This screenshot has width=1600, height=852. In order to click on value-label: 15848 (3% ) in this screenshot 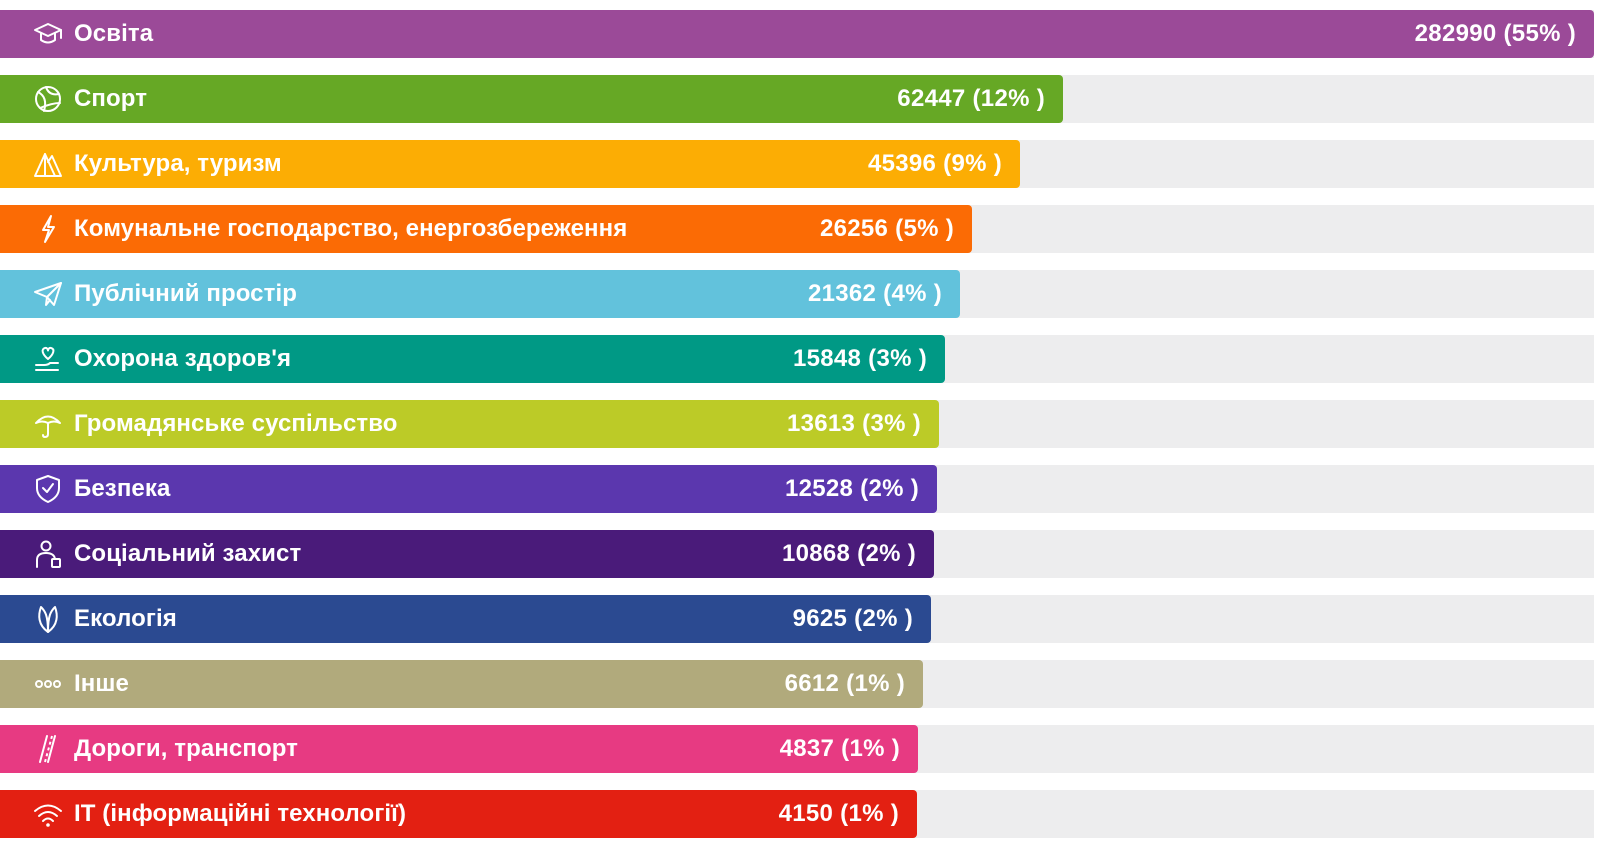, I will do `click(859, 358)`.